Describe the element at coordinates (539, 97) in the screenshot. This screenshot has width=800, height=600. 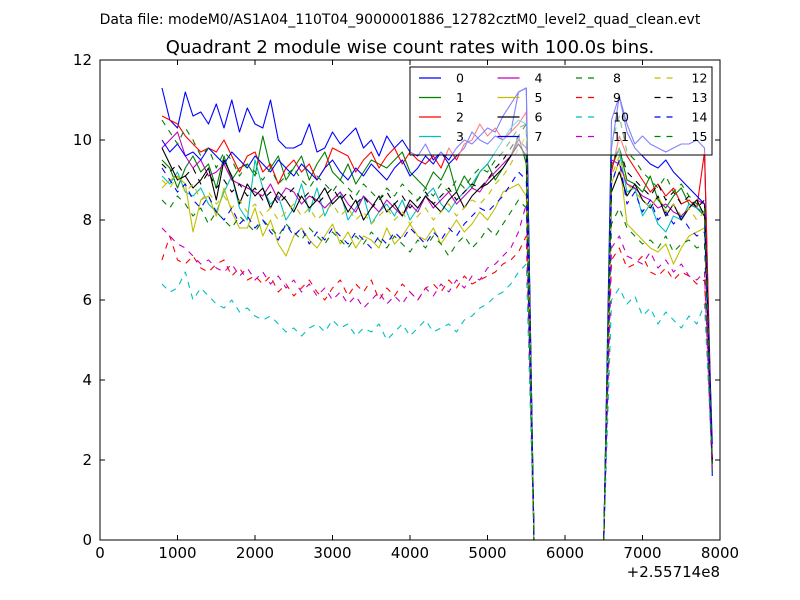
I see `legend-label-5: 5` at that location.